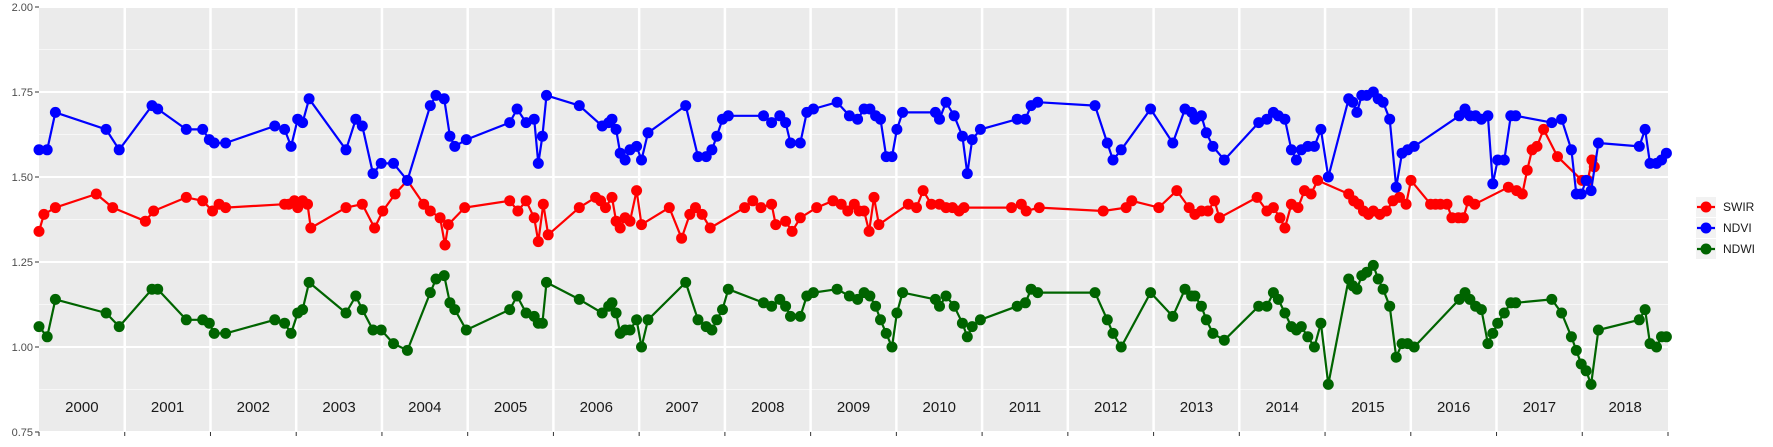 The image size is (1773, 447). What do you see at coordinates (22, 8) in the screenshot?
I see `y-tick-label: 2.00` at bounding box center [22, 8].